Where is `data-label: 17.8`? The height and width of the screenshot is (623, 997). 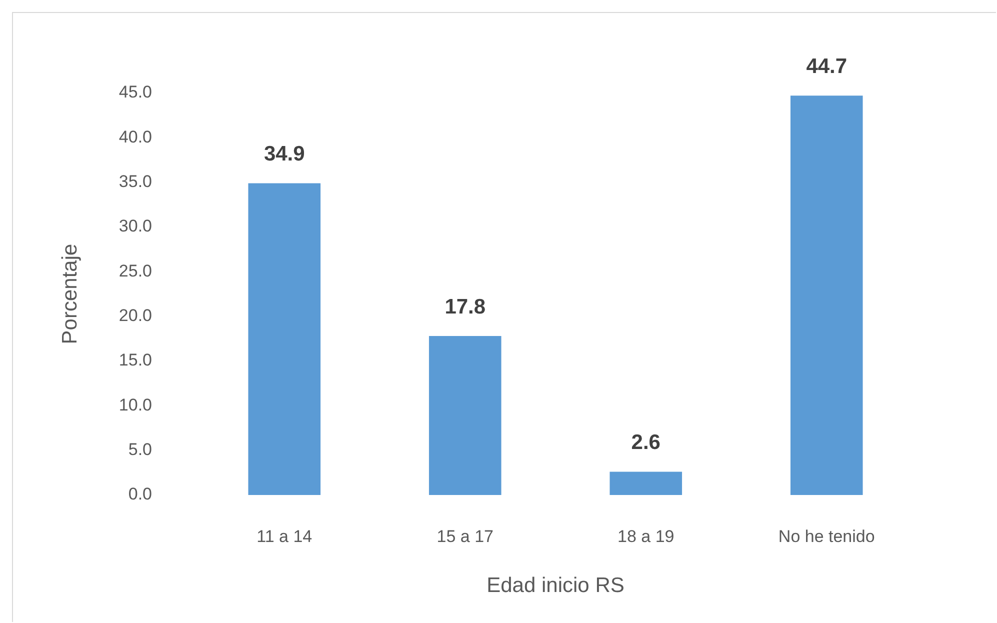 data-label: 17.8 is located at coordinates (465, 306).